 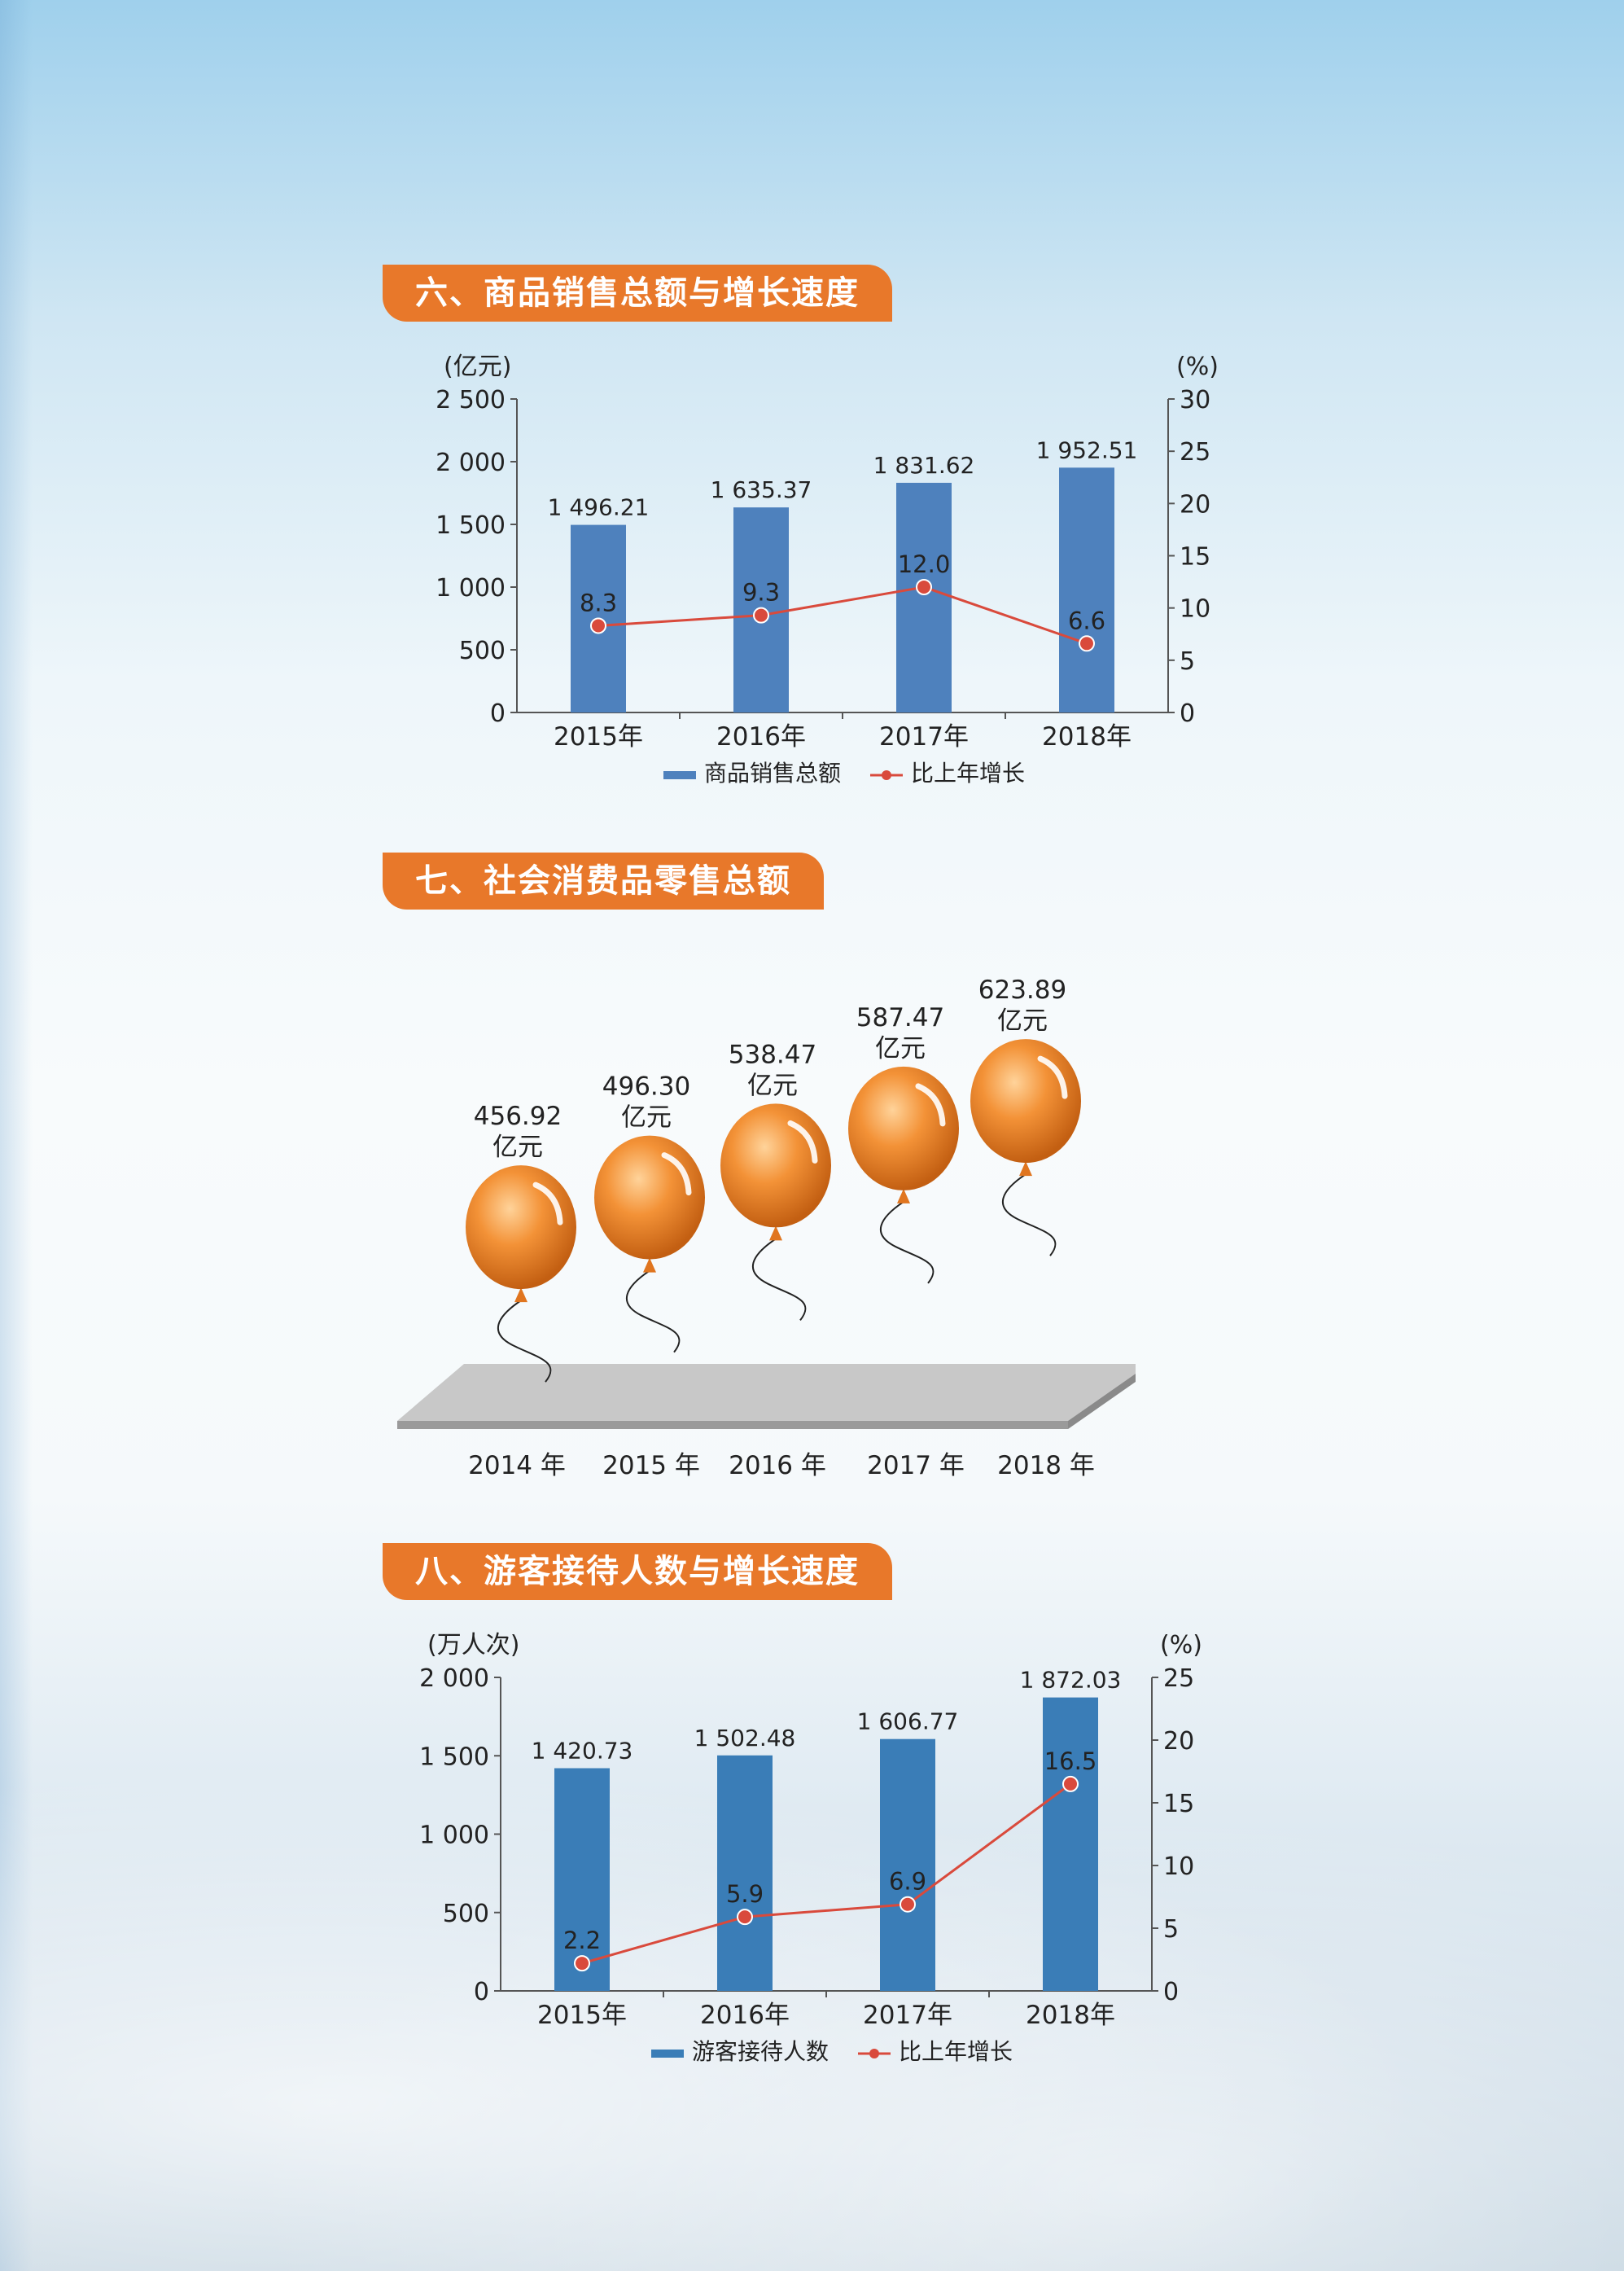 I want to click on legend-swatch-line-marker, so click(x=874, y=2053).